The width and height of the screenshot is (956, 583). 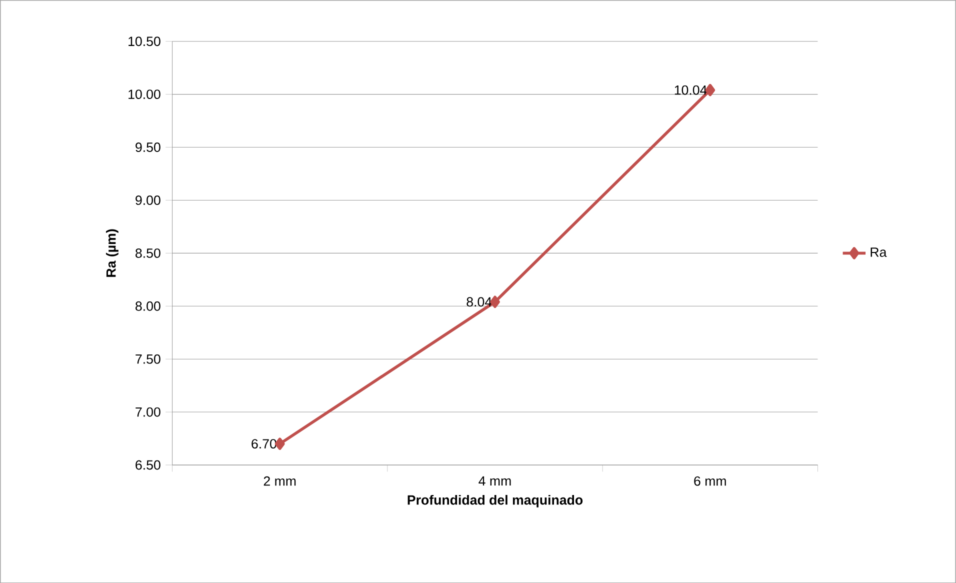 I want to click on x-axis-title: Profundidad del maquinado, so click(x=495, y=501).